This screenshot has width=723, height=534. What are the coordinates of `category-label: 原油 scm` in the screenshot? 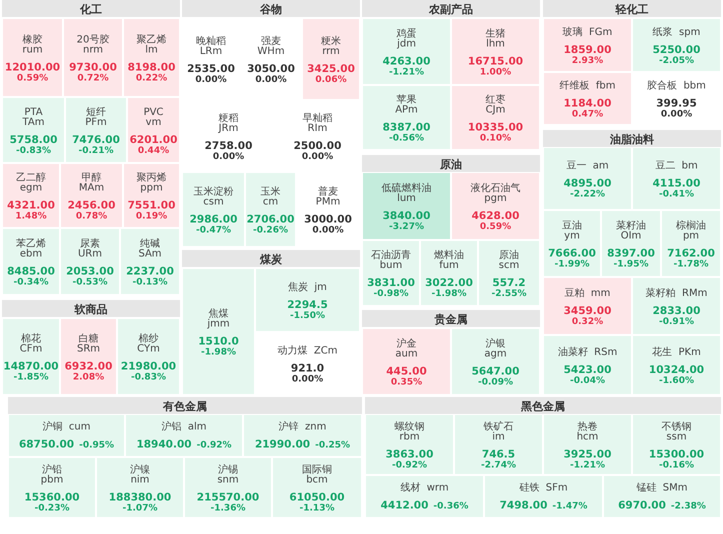 It's located at (509, 260).